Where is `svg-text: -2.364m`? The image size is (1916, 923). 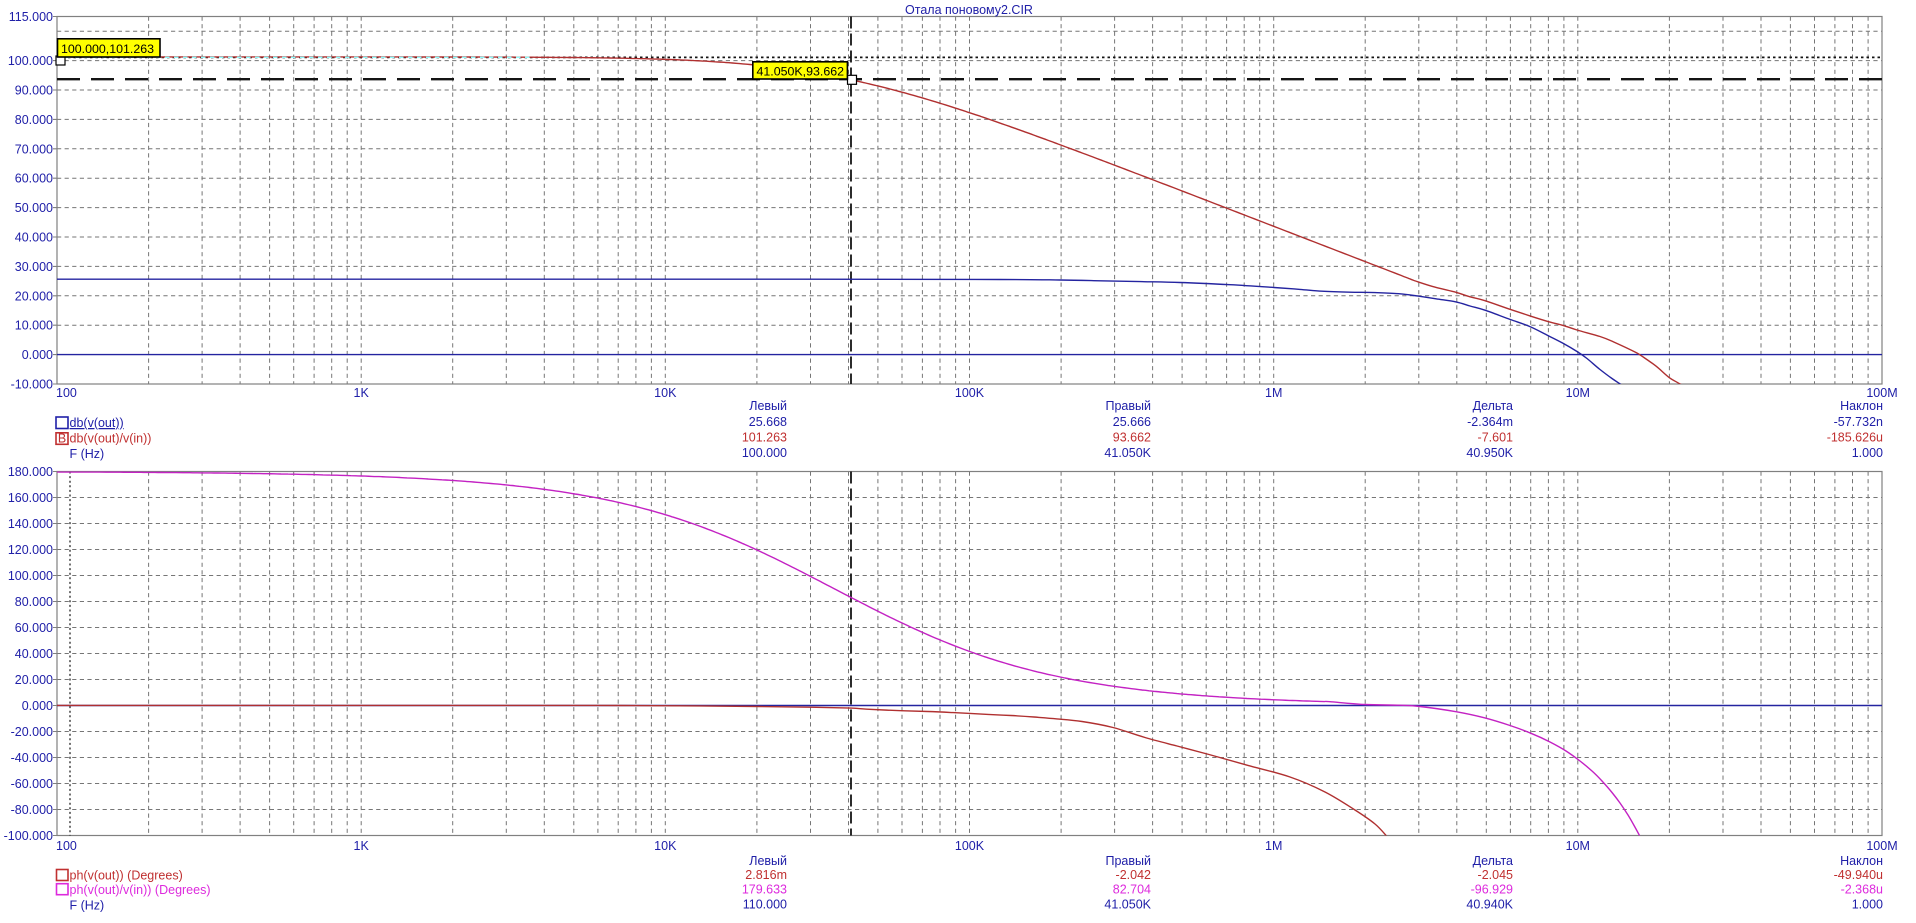 svg-text: -2.364m is located at coordinates (1490, 422).